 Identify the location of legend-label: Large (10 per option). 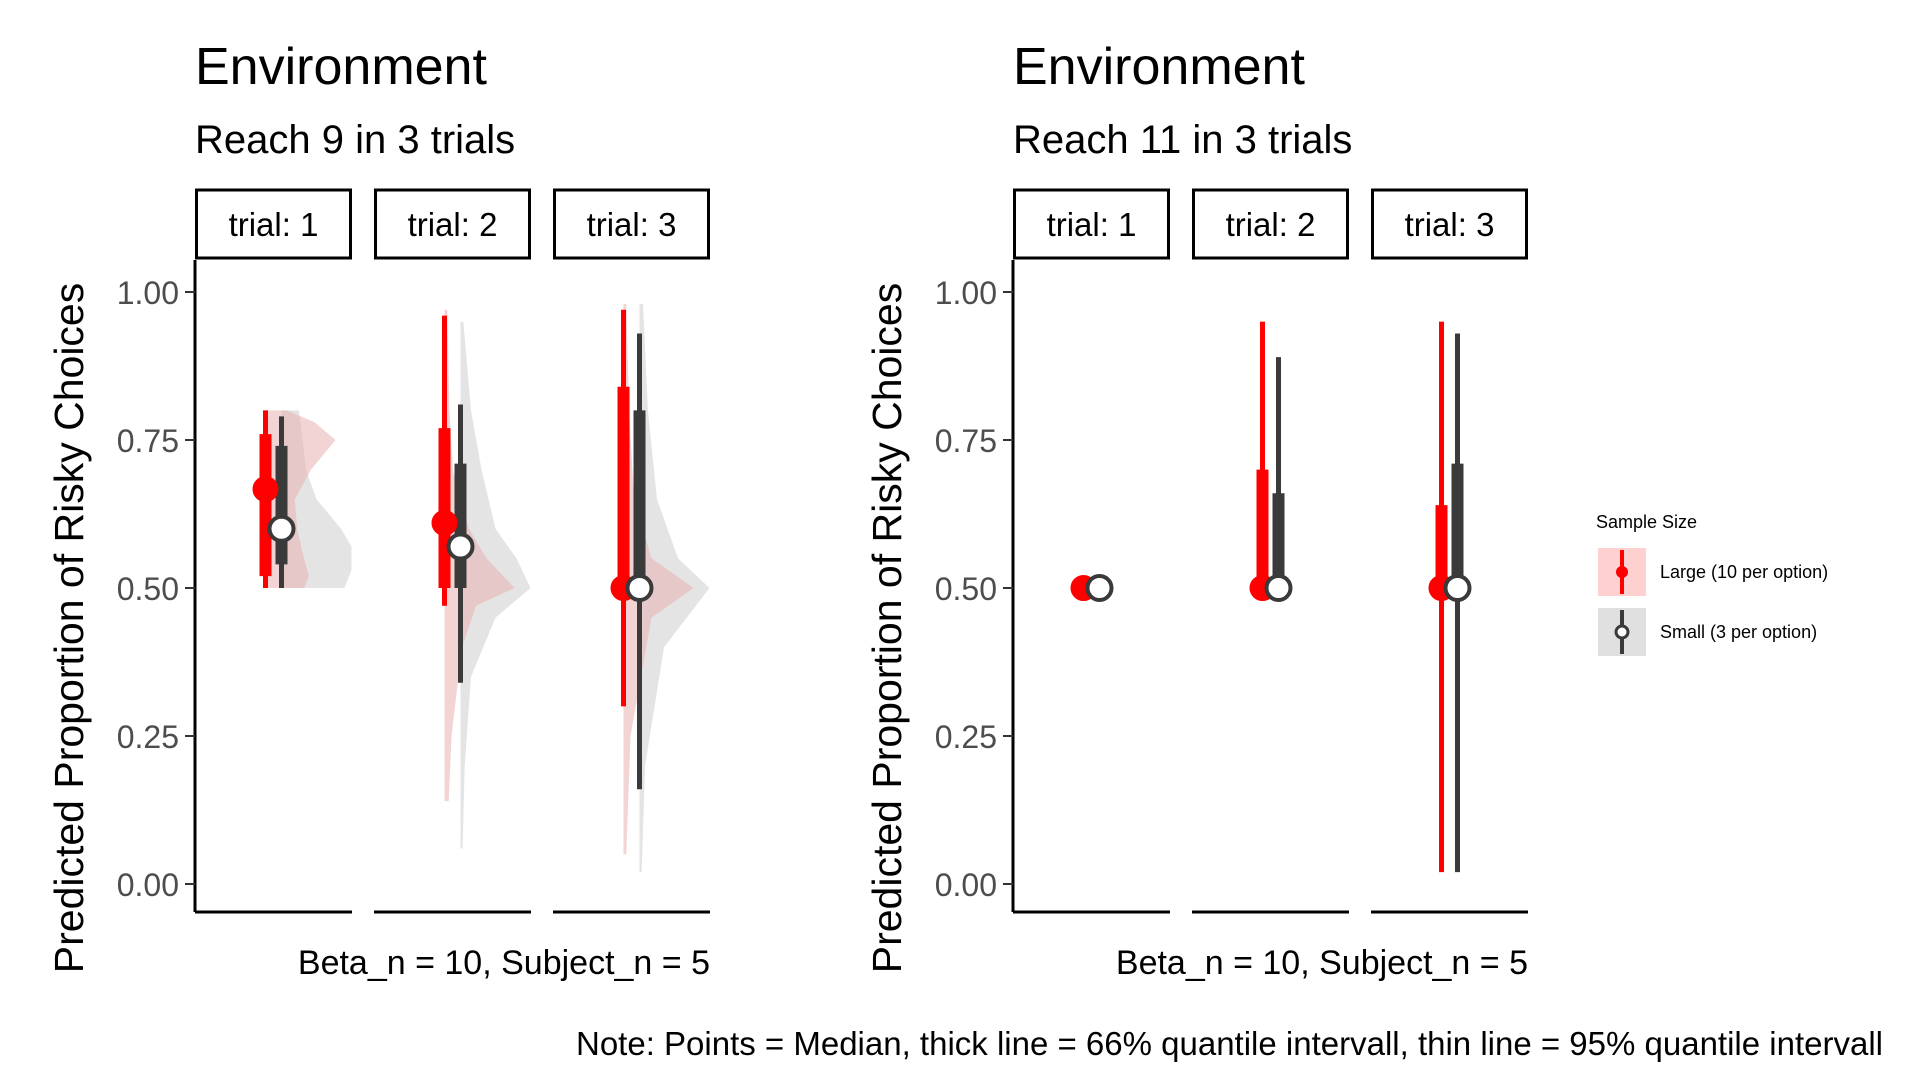
(1744, 572).